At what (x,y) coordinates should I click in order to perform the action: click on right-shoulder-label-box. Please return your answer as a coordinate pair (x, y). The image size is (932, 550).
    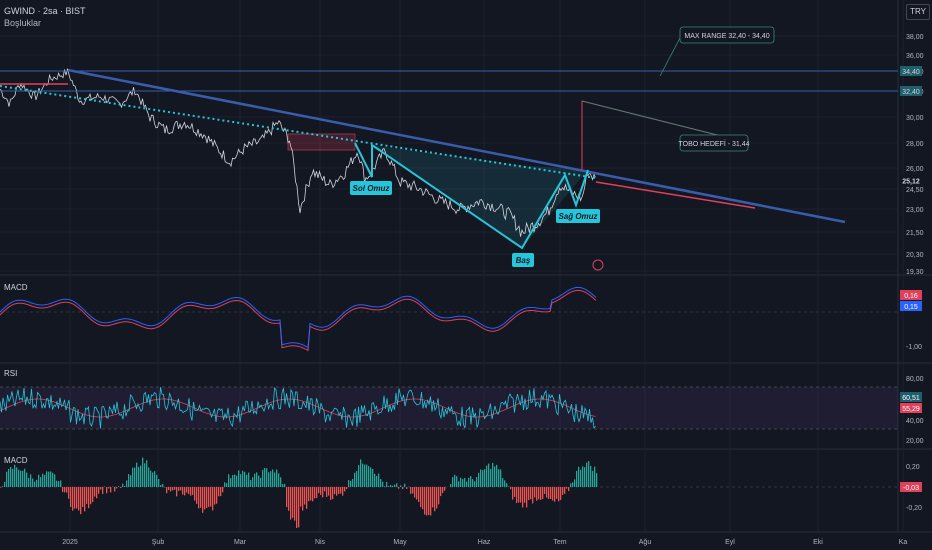
    Looking at the image, I should click on (578, 216).